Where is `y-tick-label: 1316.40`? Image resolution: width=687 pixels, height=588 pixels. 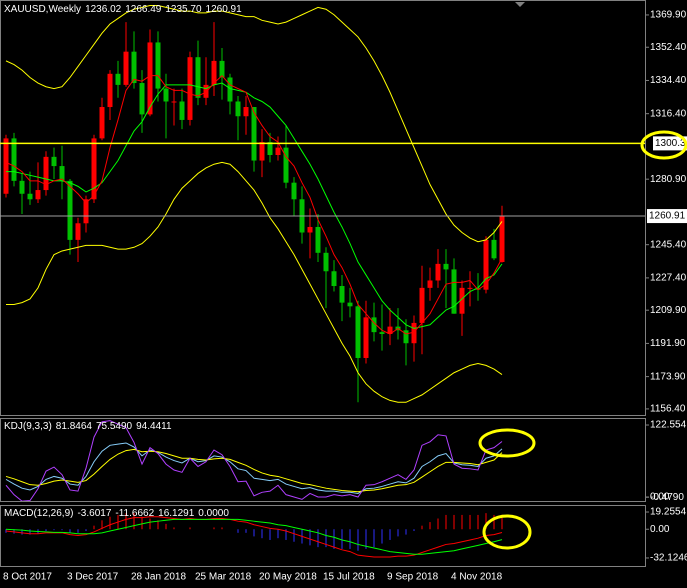
y-tick-label: 1316.40 is located at coordinates (668, 113).